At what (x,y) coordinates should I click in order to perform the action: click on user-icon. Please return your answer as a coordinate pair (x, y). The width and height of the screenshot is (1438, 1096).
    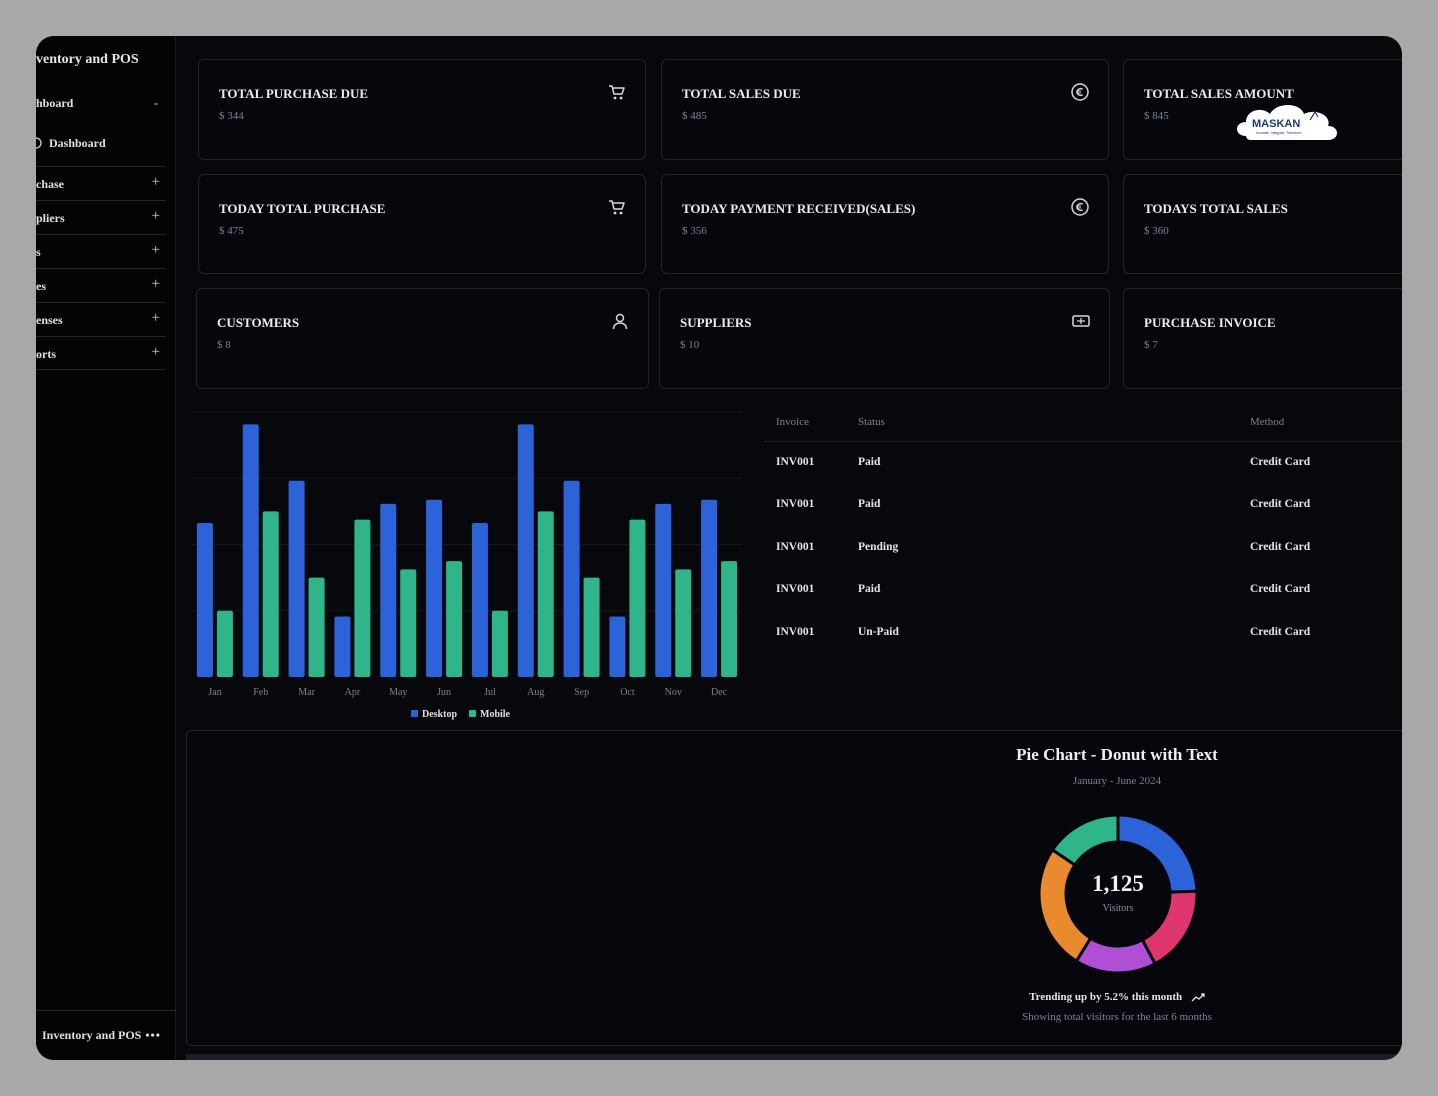
    Looking at the image, I should click on (620, 321).